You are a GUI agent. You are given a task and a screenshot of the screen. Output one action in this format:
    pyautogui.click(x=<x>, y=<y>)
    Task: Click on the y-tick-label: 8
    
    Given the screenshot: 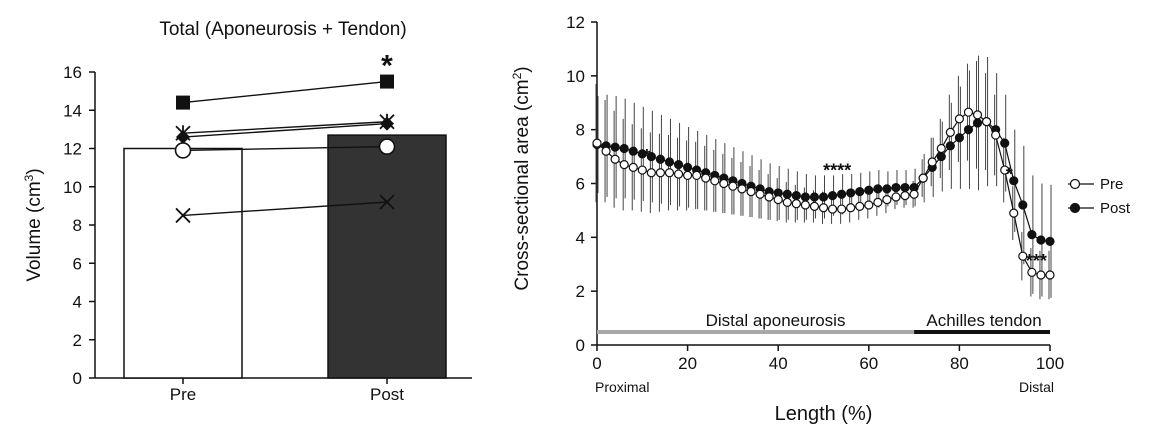 What is the action you would take?
    pyautogui.click(x=77, y=225)
    